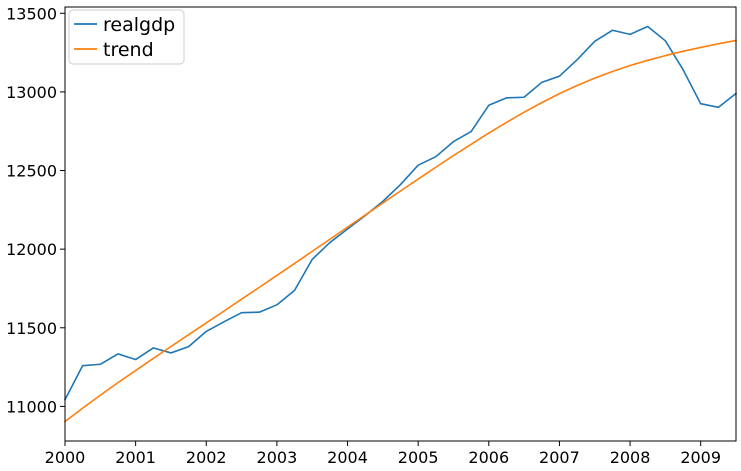  What do you see at coordinates (31, 249) in the screenshot?
I see `y-tick-label: 12000` at bounding box center [31, 249].